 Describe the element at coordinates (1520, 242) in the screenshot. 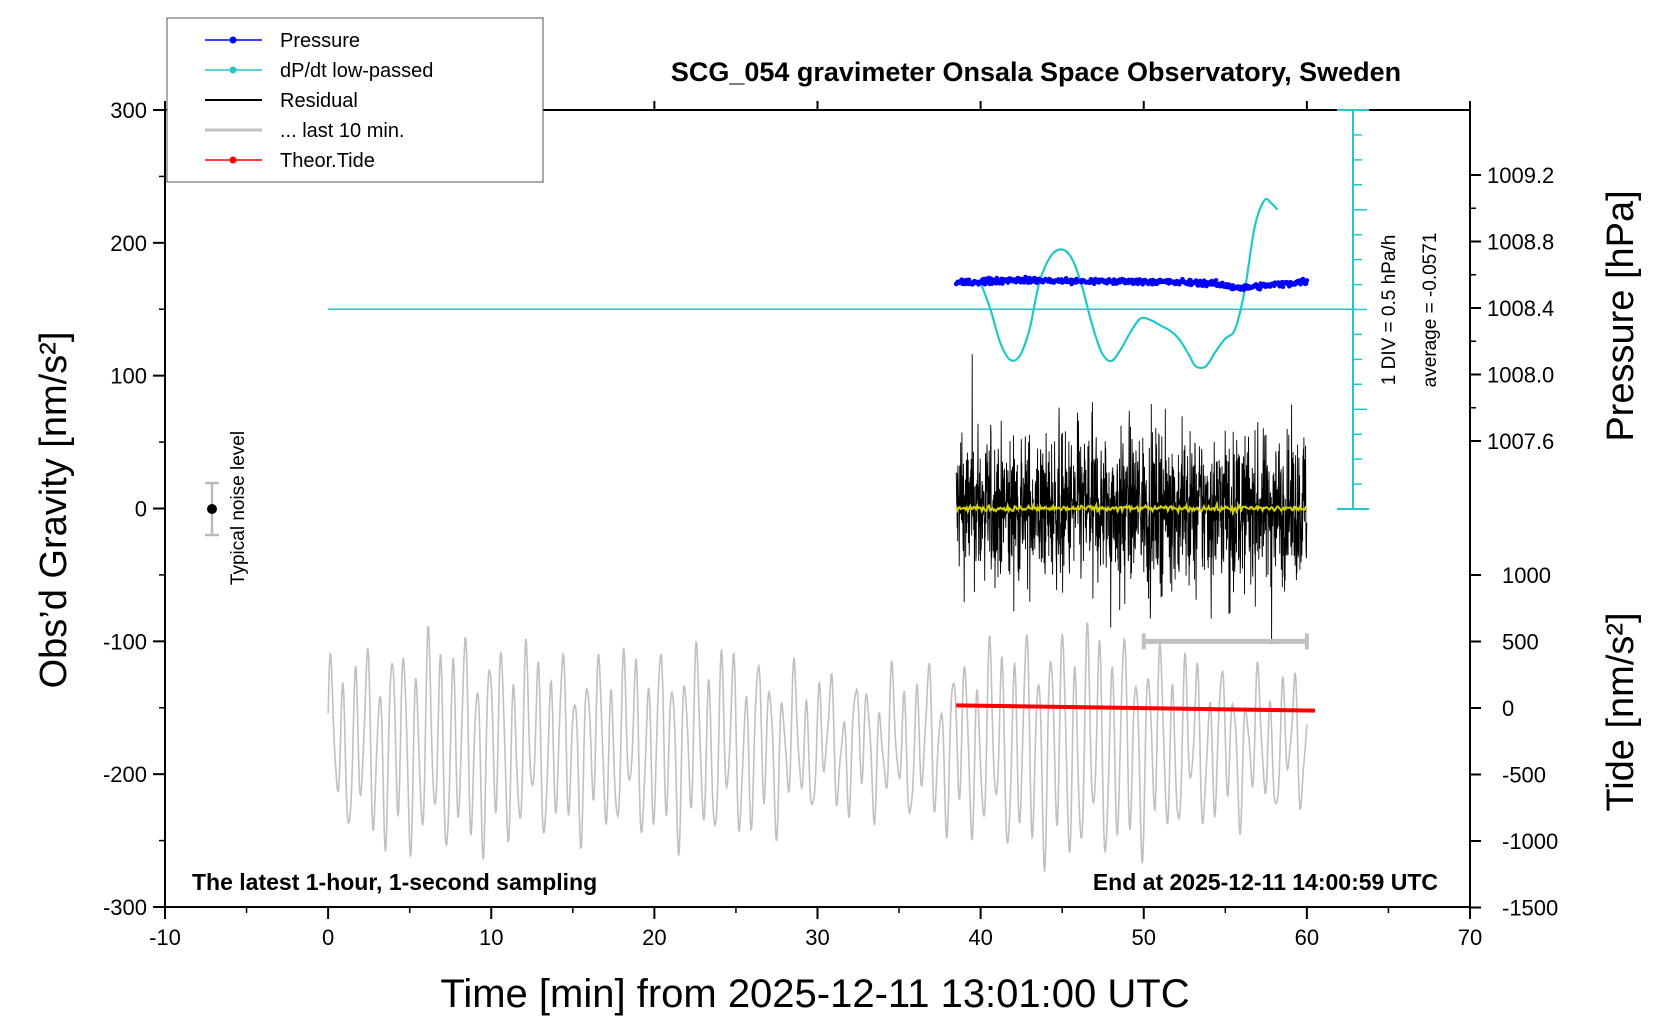

I see `pressure-tick-label: 1008.8` at that location.